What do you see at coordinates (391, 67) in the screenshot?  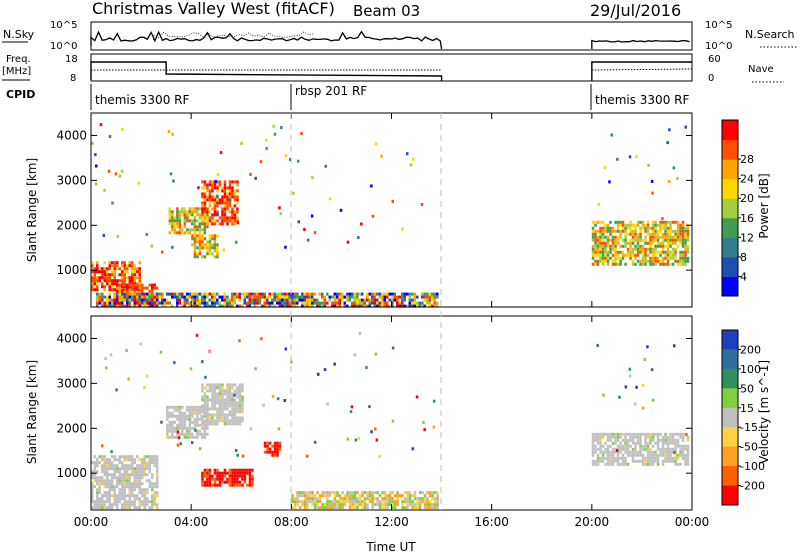 I see `freq-panel-frame` at bounding box center [391, 67].